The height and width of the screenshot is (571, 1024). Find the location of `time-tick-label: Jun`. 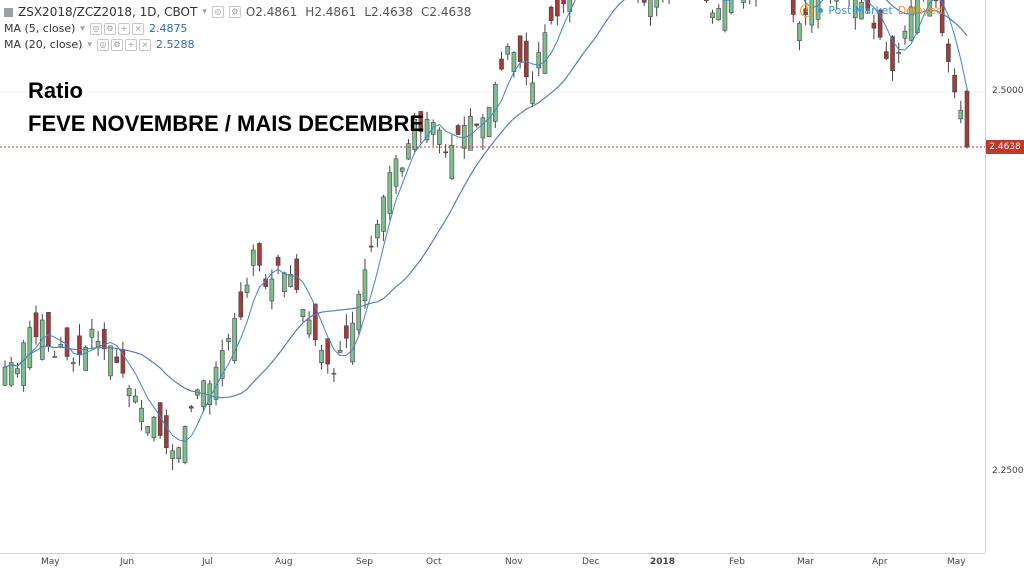

time-tick-label: Jun is located at coordinates (127, 562).